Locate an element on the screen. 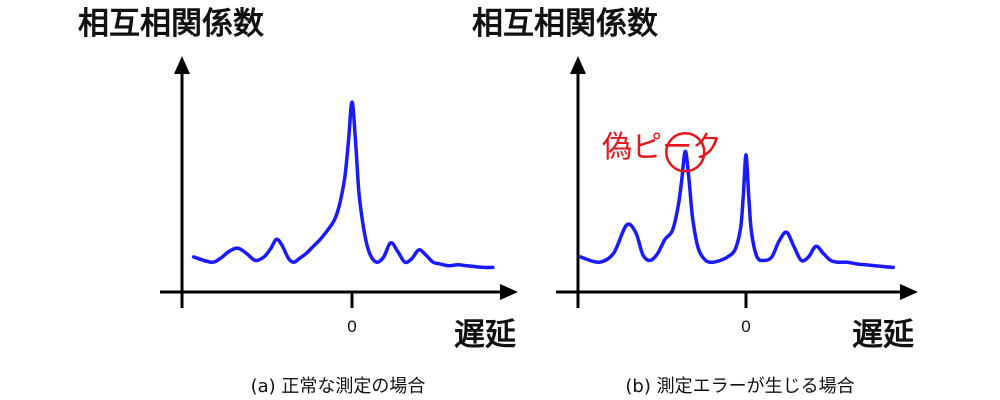  panel-a-xlabel: 遅延 is located at coordinates (485, 335).